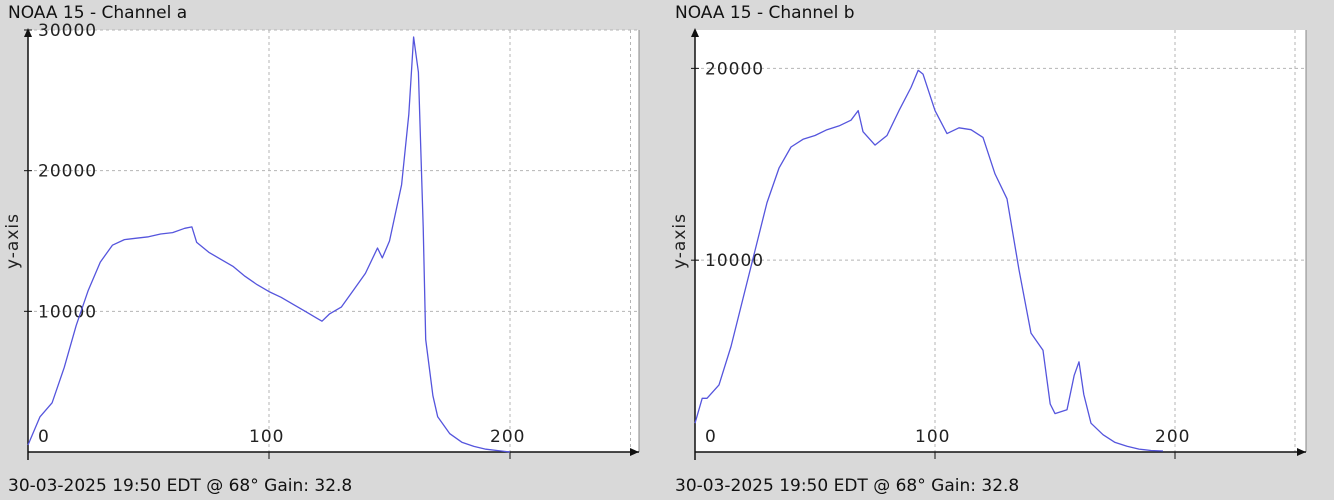  What do you see at coordinates (67, 31) in the screenshot?
I see `y-tick-label: 30000` at bounding box center [67, 31].